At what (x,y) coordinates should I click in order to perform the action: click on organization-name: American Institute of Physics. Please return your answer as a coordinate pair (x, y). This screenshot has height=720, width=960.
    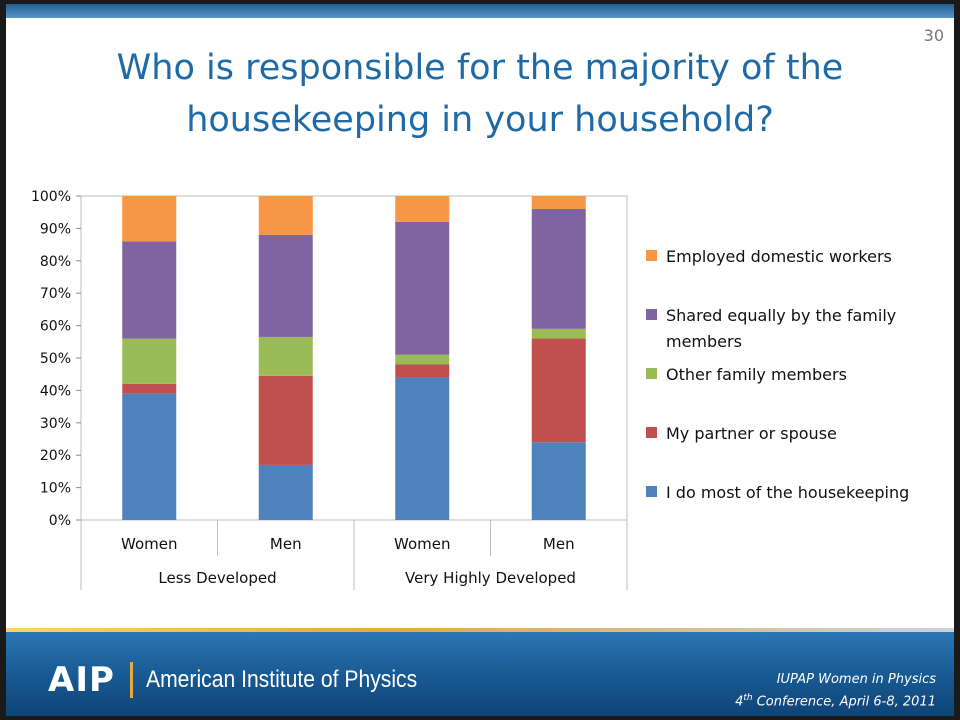
    Looking at the image, I should click on (282, 679).